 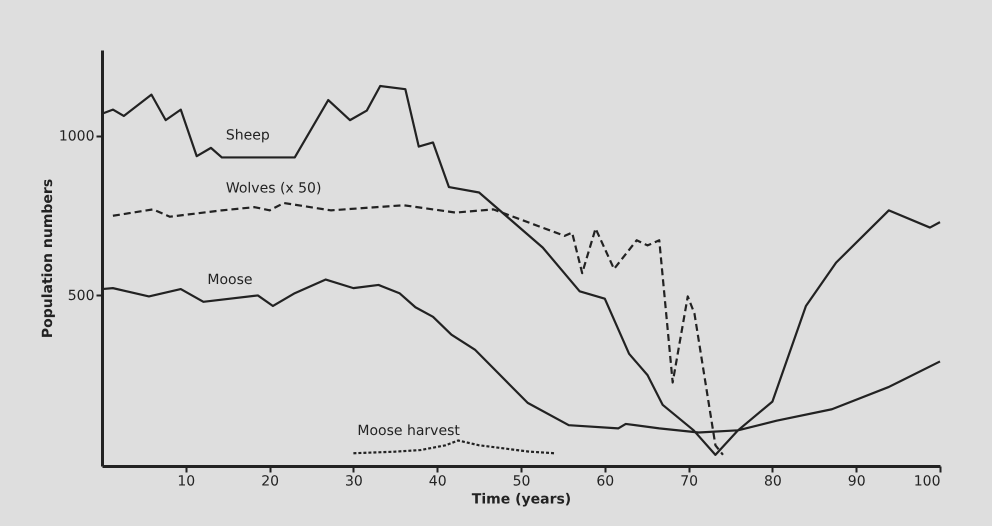 What do you see at coordinates (454, 446) in the screenshot?
I see `line-series` at bounding box center [454, 446].